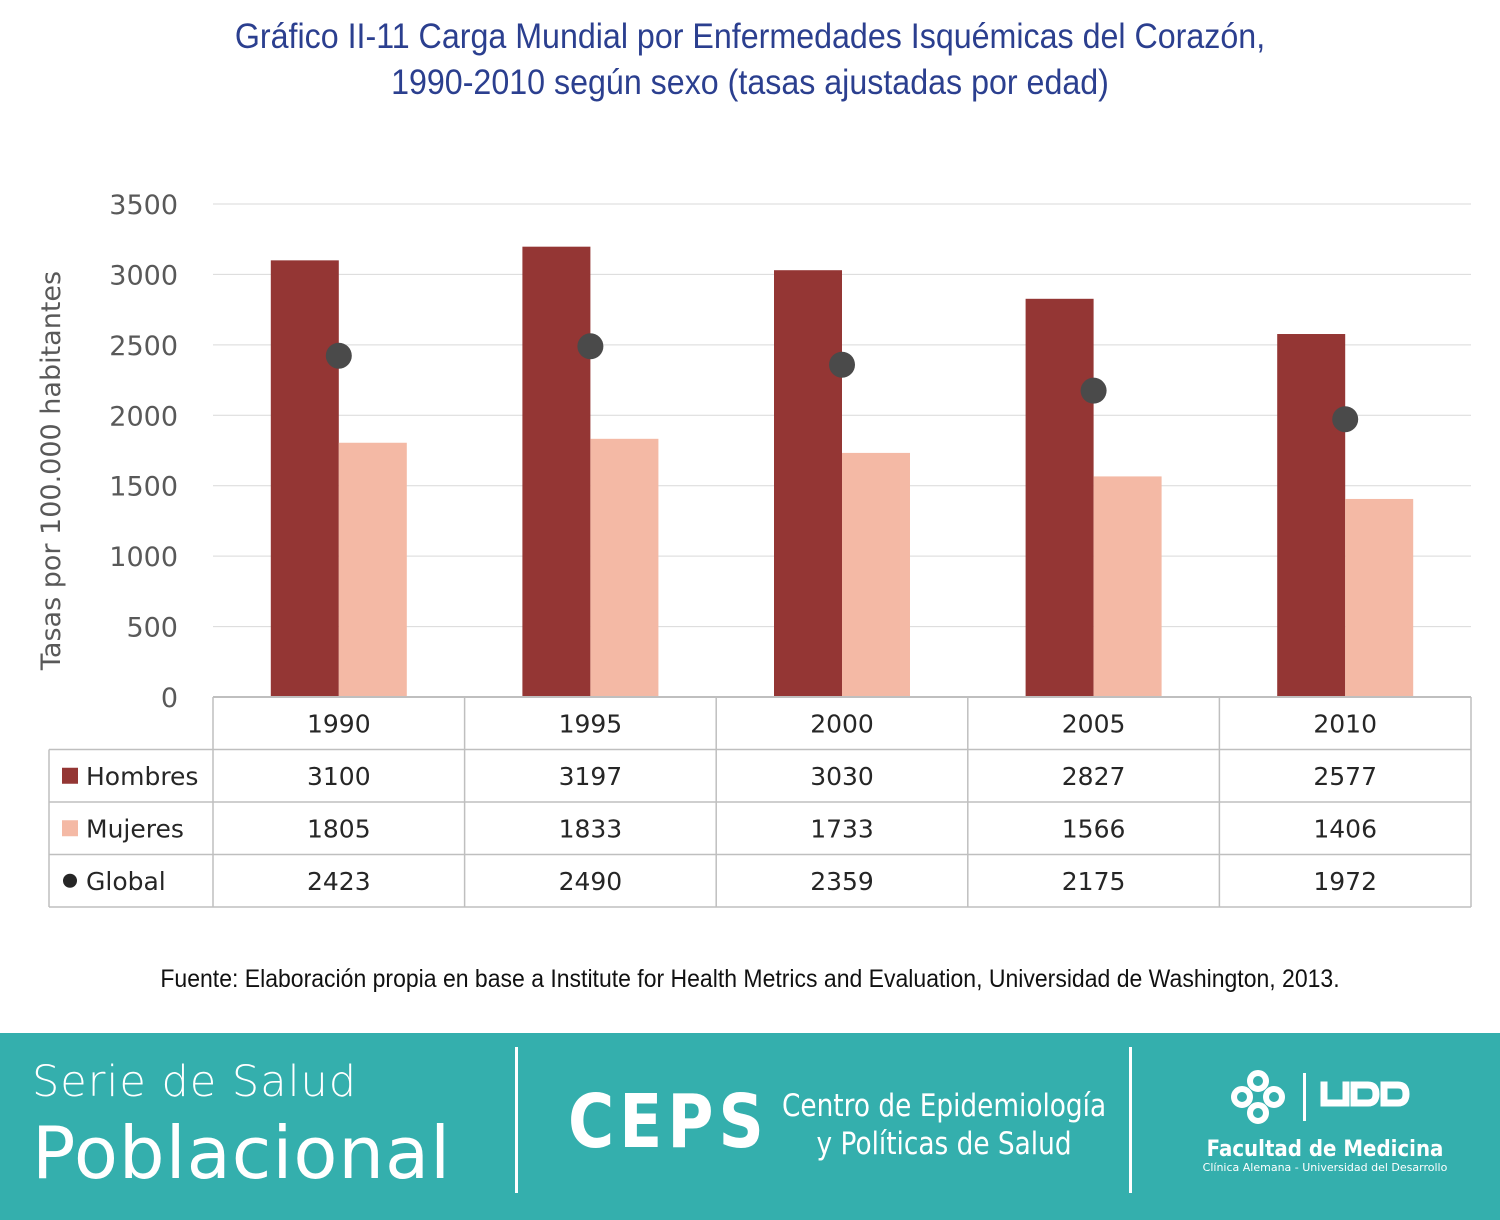 This screenshot has height=1220, width=1500. Describe the element at coordinates (339, 828) in the screenshot. I see `data-label-mujeres: 1805` at that location.